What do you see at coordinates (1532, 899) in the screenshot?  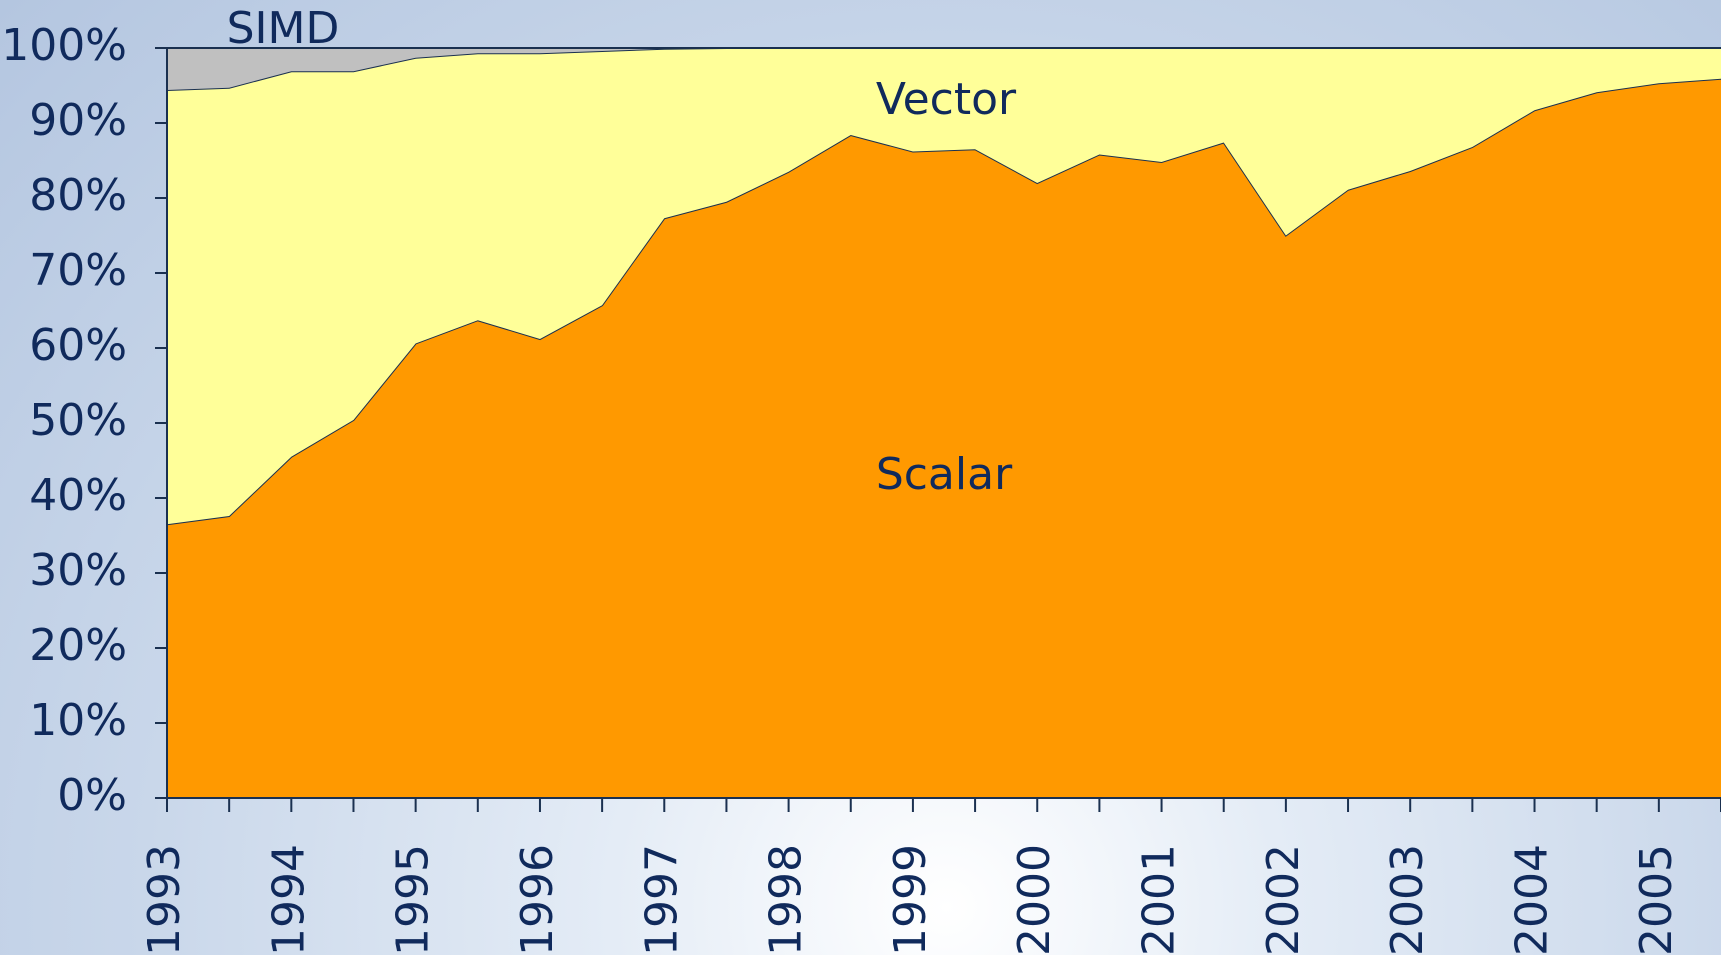 I see `x-tick-label: 2004` at bounding box center [1532, 899].